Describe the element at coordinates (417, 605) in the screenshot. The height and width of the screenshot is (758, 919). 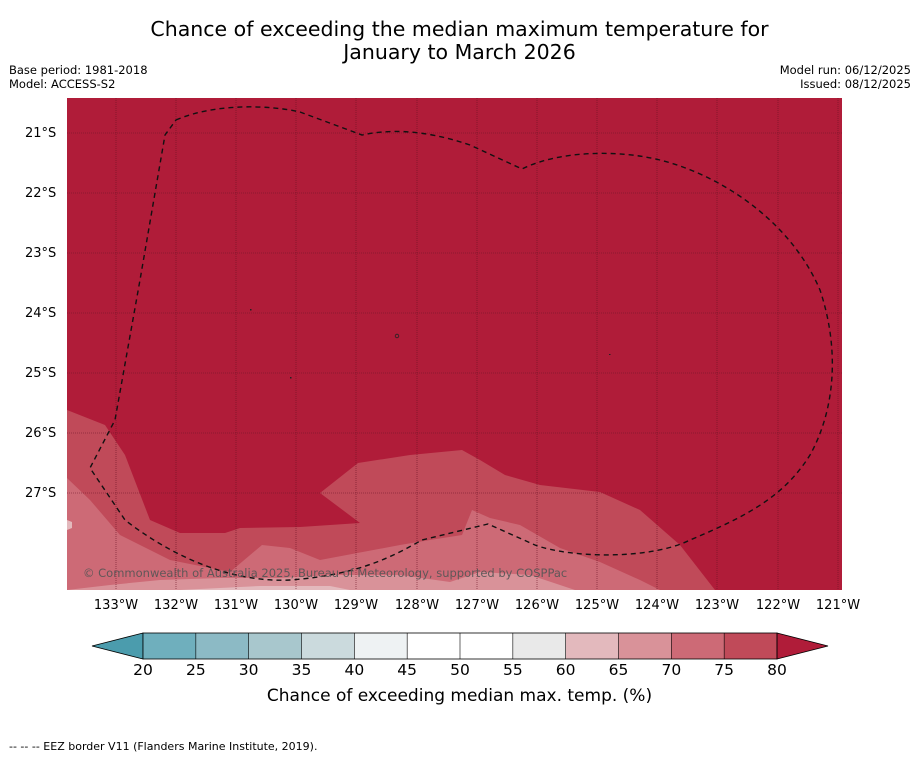
I see `lon-label: 128°W` at that location.